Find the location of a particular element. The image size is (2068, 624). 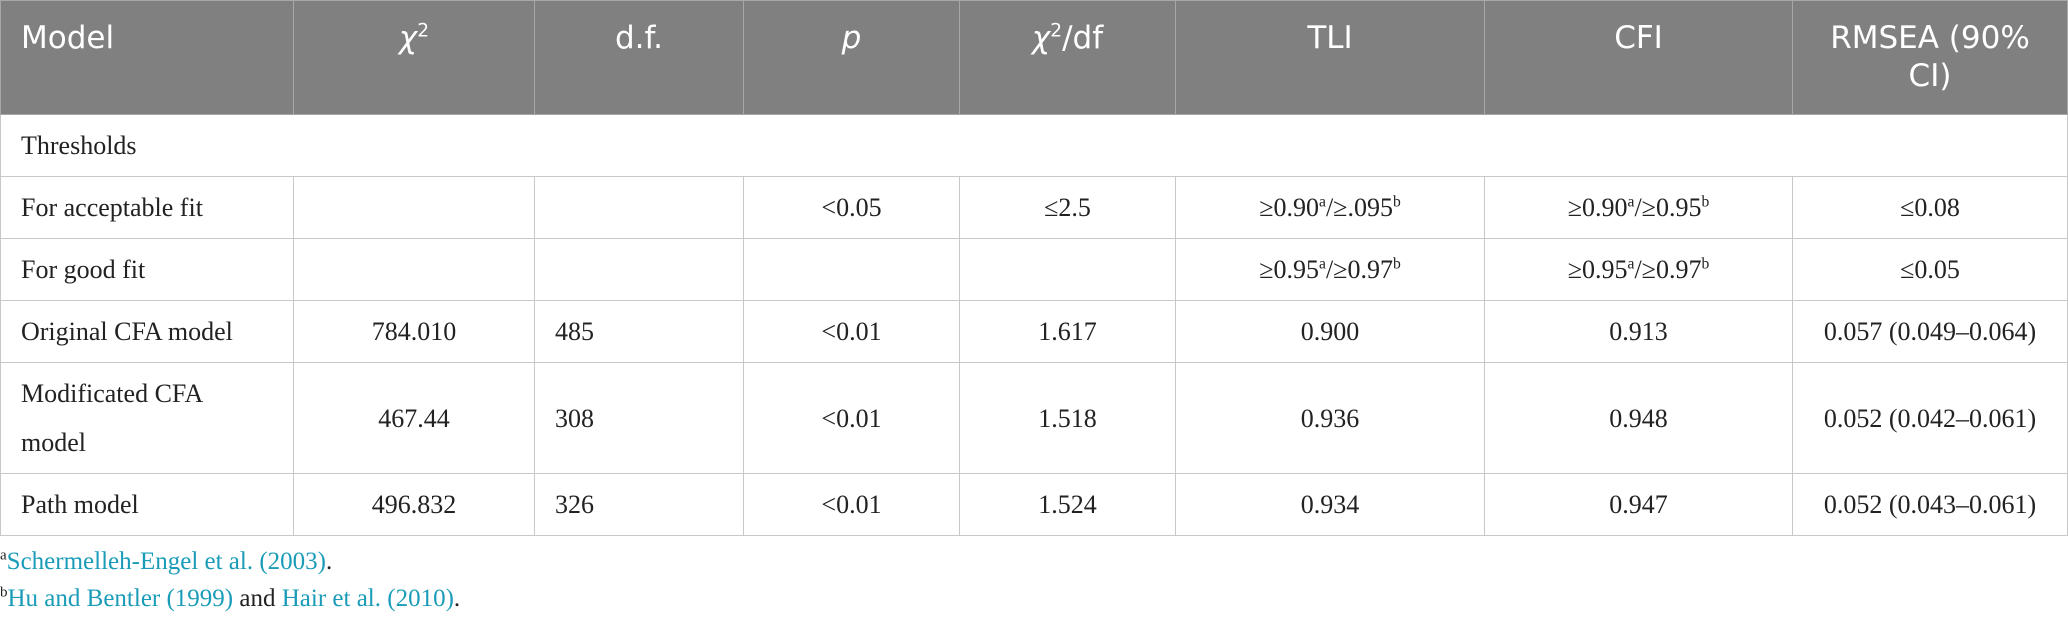

table-cell: For acceptable fit is located at coordinates (147, 207).